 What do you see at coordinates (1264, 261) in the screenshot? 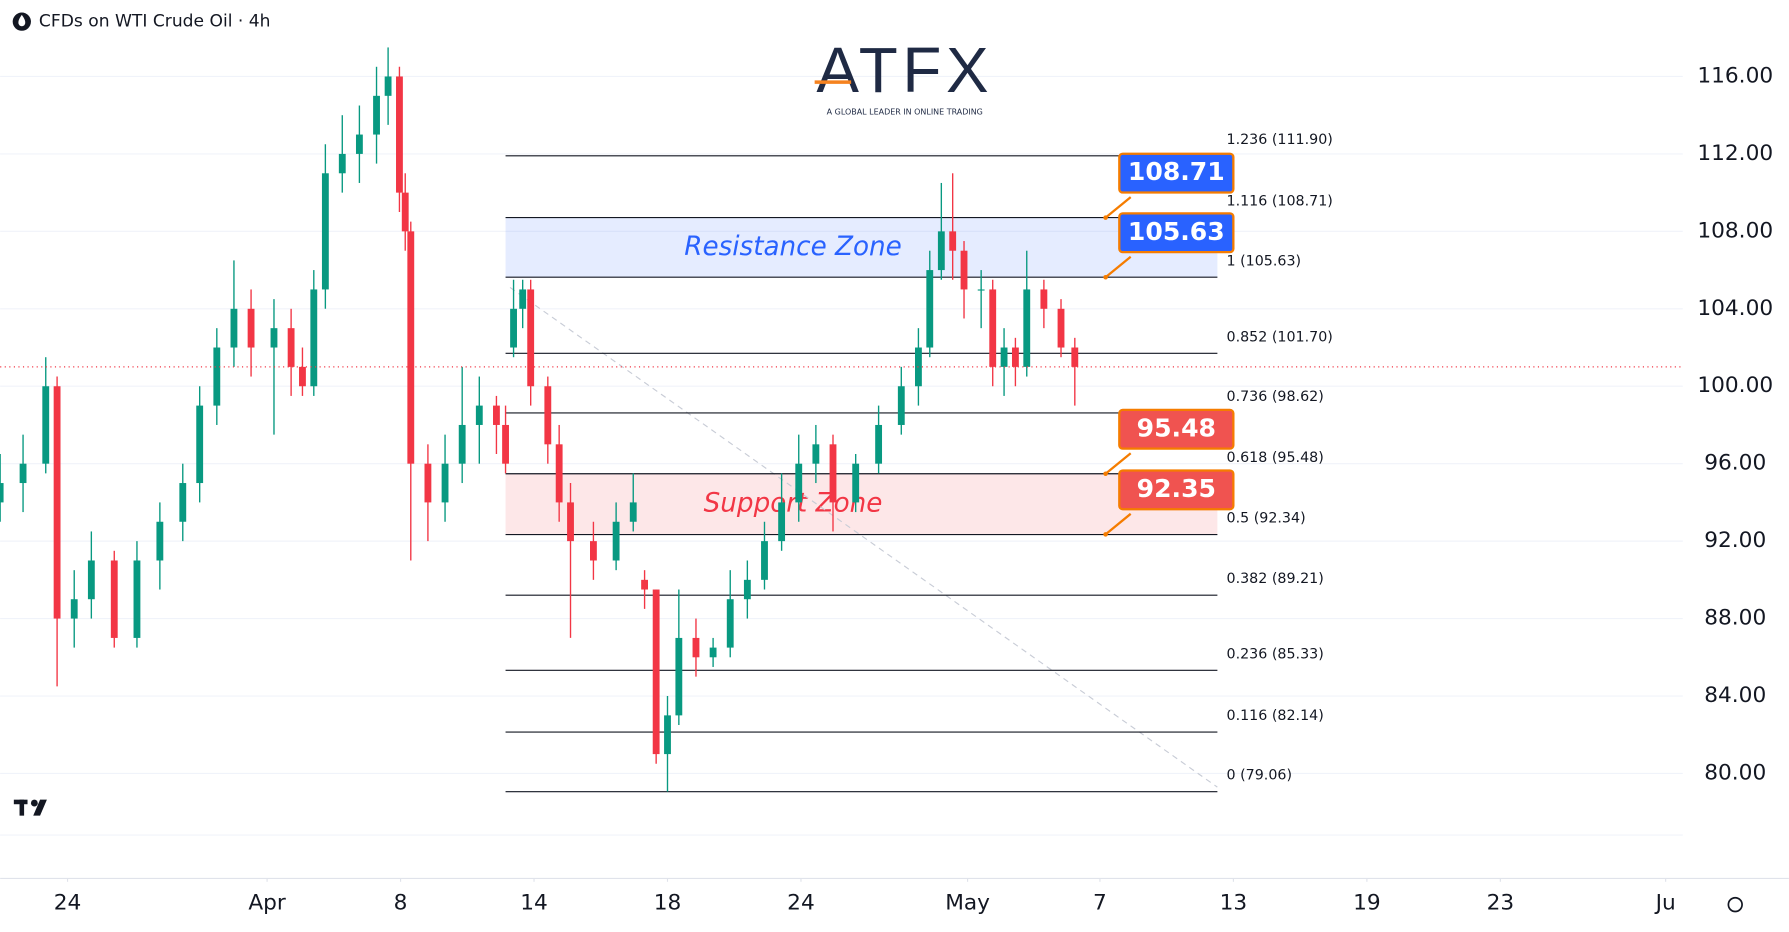
I see `fib-label: 1 (105.63)` at bounding box center [1264, 261].